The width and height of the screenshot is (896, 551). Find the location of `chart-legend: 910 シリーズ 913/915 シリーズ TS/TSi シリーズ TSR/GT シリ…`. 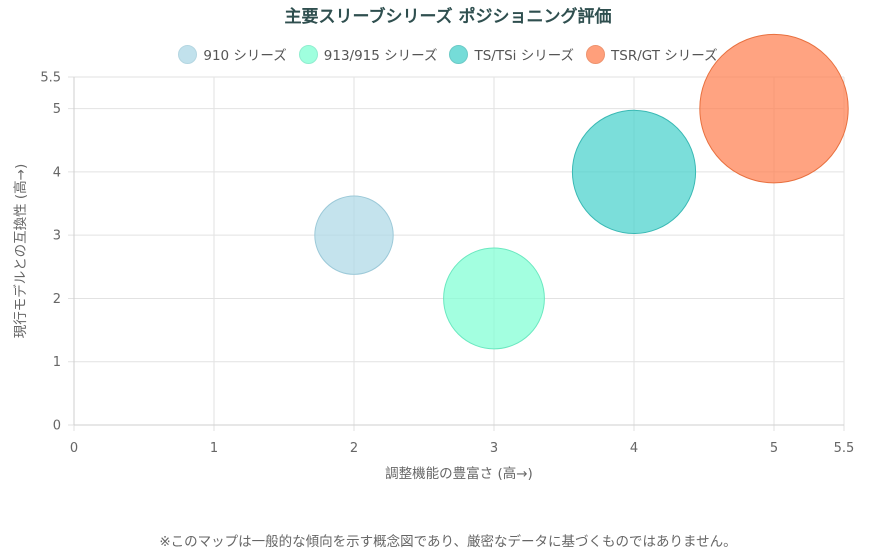

chart-legend: 910 シリーズ 913/915 シリーズ TS/TSi シリーズ TSR/GT シリ… is located at coordinates (448, 54).